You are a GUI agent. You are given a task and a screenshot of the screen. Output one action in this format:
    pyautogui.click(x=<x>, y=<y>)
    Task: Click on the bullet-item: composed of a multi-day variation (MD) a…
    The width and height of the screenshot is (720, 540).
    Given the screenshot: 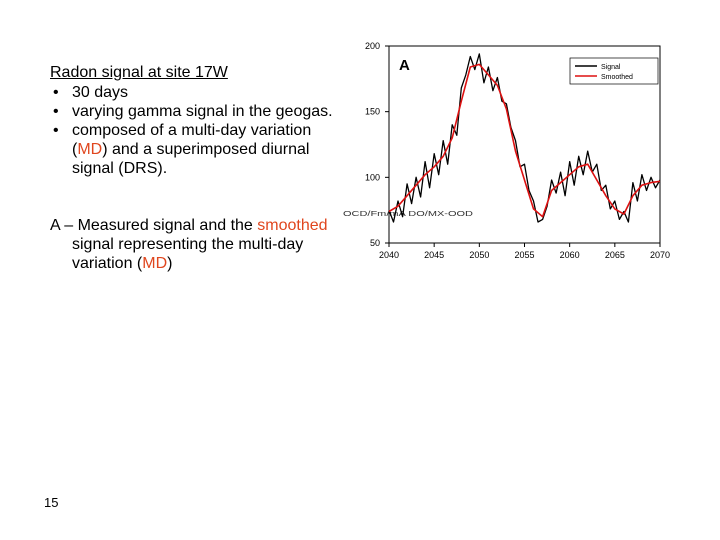 What is the action you would take?
    pyautogui.click(x=195, y=149)
    